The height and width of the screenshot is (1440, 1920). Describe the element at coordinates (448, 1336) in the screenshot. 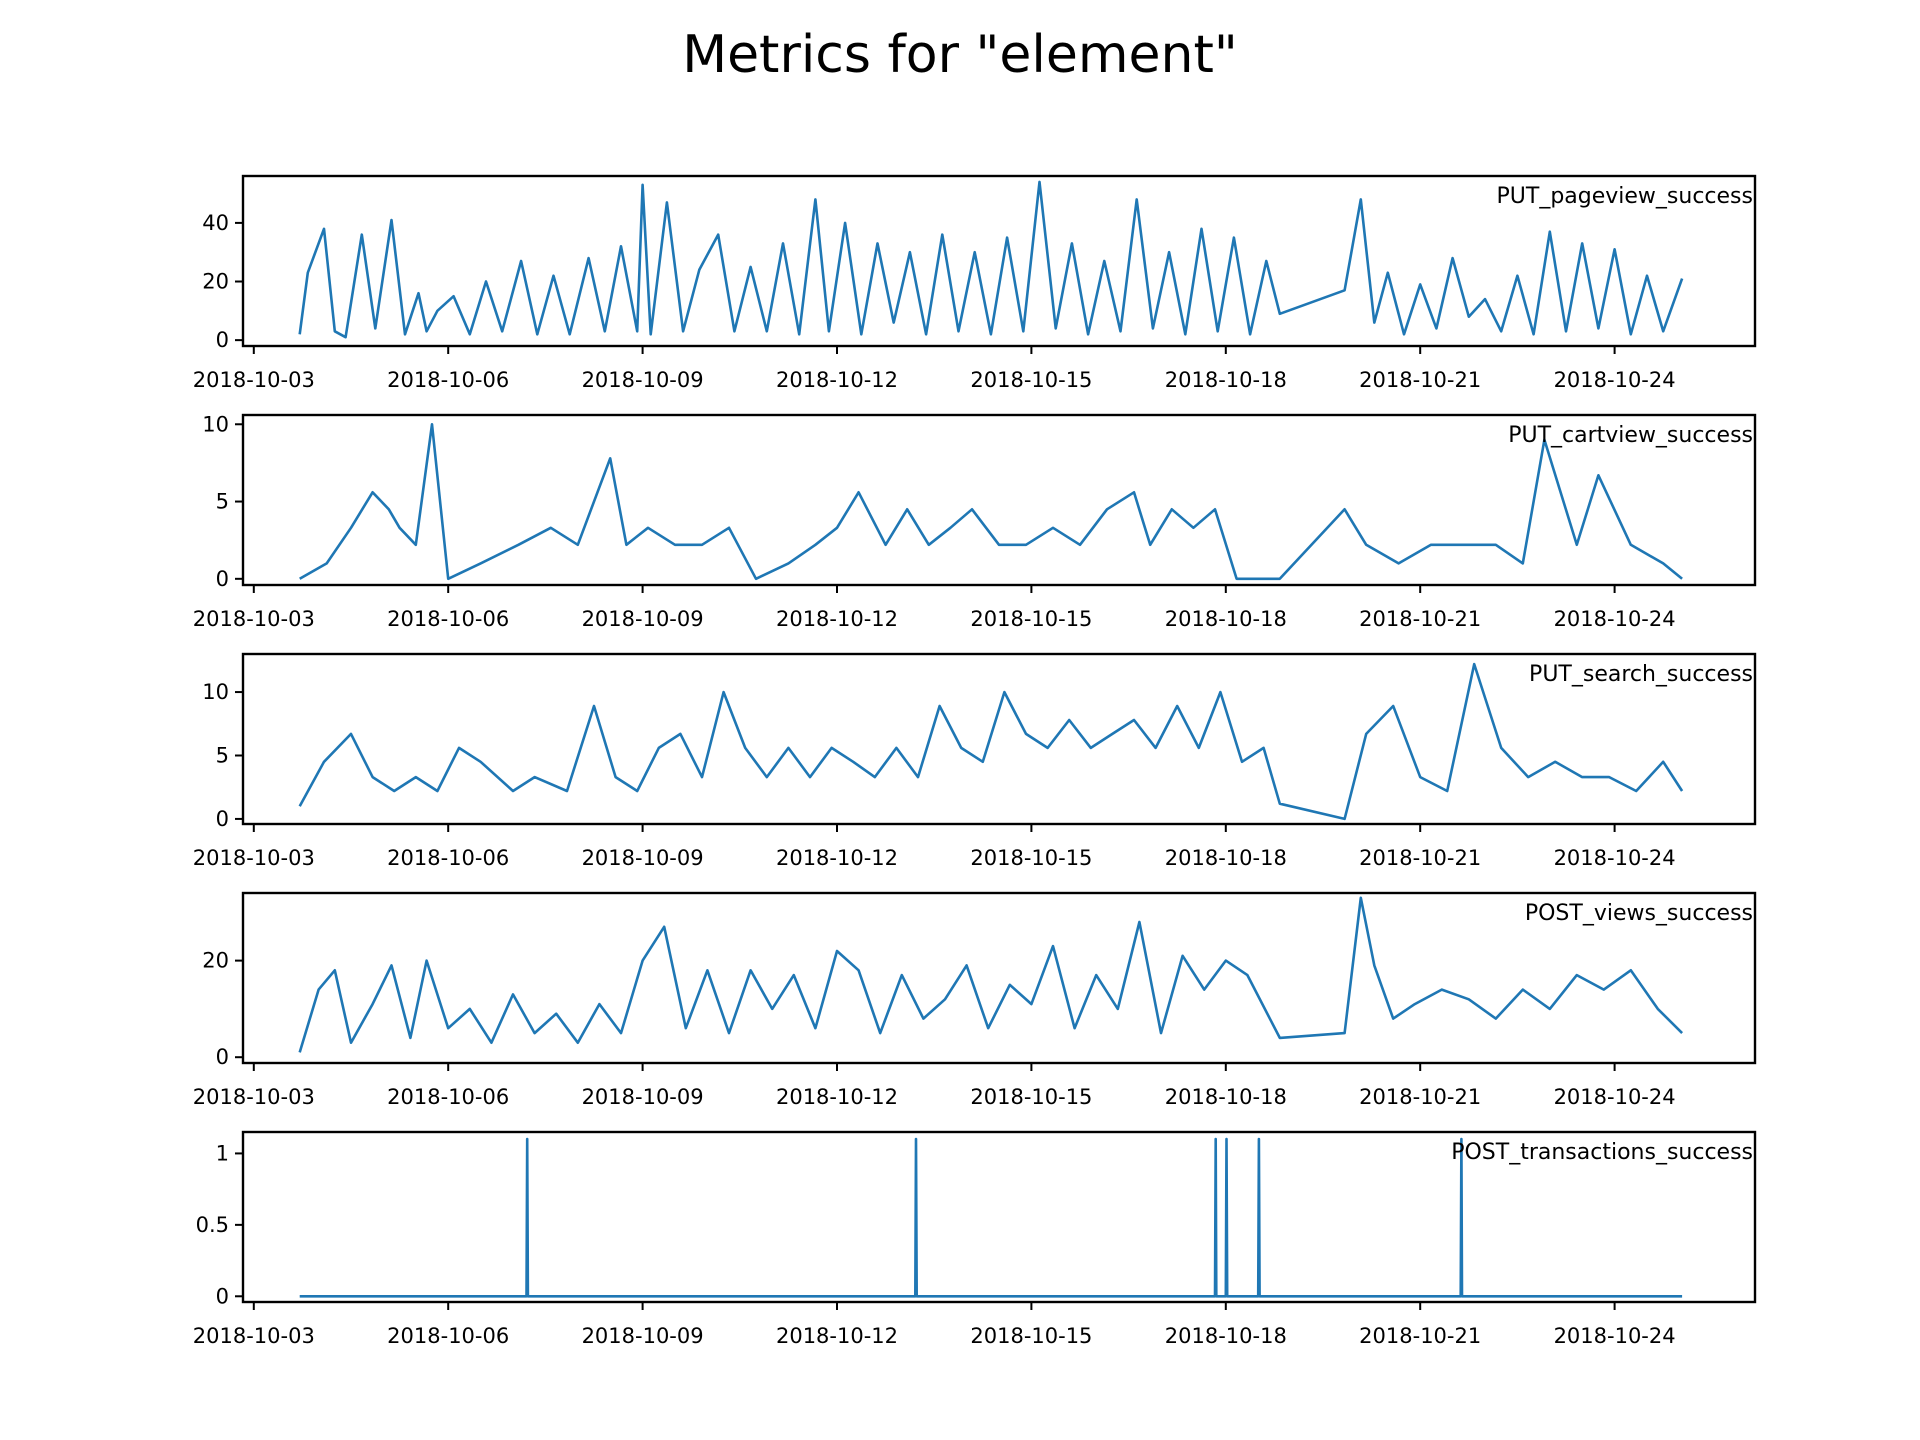

I see `x-tick-label-5-1: 2018-10-06` at that location.